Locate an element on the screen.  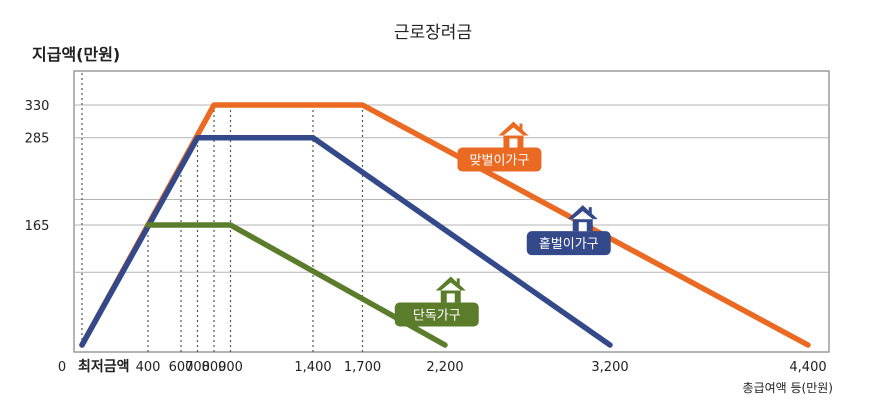
x-min-label: 최저금액 is located at coordinates (104, 366).